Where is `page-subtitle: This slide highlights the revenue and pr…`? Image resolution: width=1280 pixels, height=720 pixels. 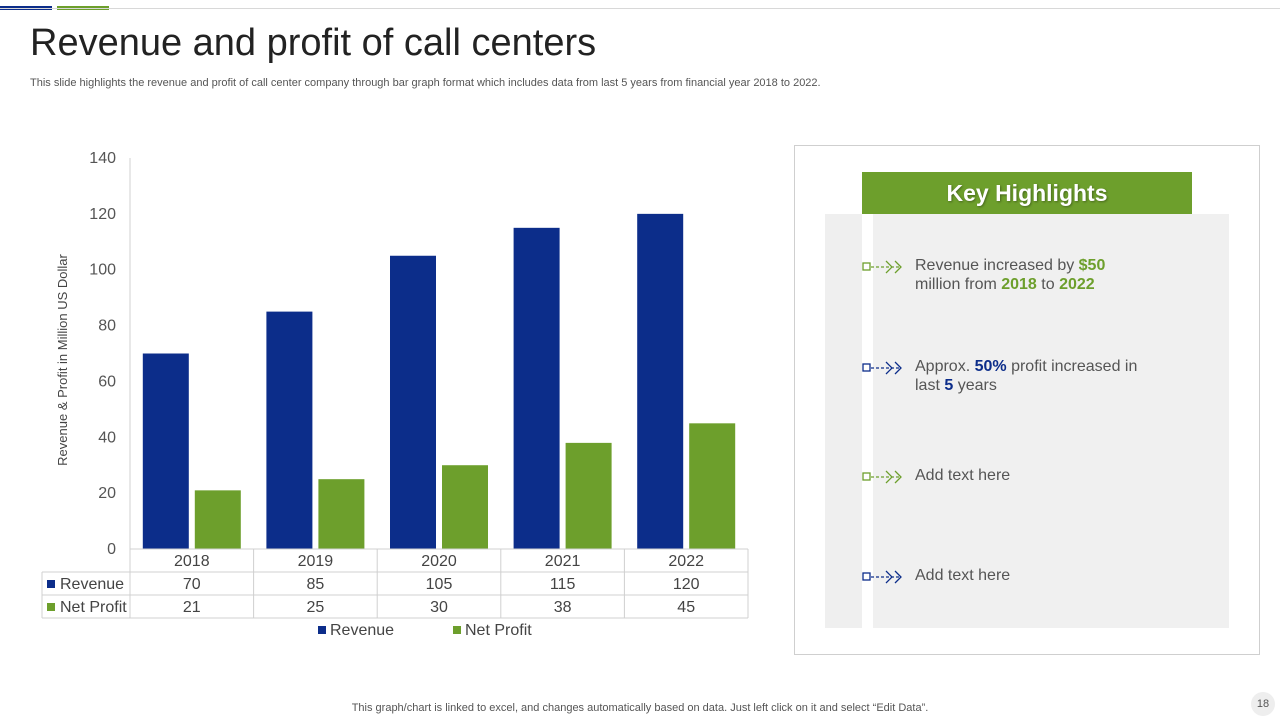
page-subtitle: This slide highlights the revenue and pr… is located at coordinates (425, 83).